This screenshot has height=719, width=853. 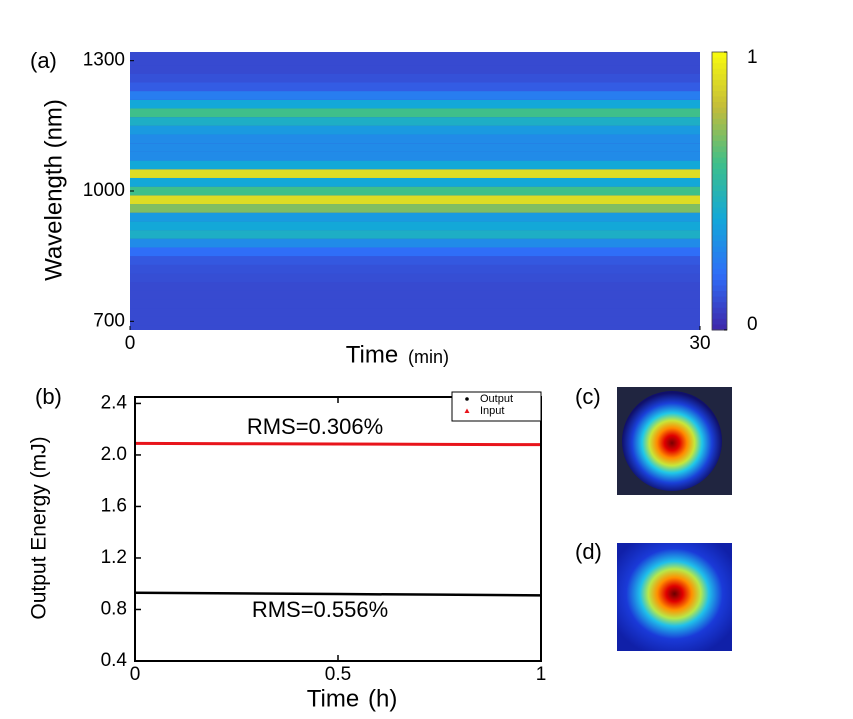 I want to click on y-tick-label: 0.8, so click(x=114, y=609).